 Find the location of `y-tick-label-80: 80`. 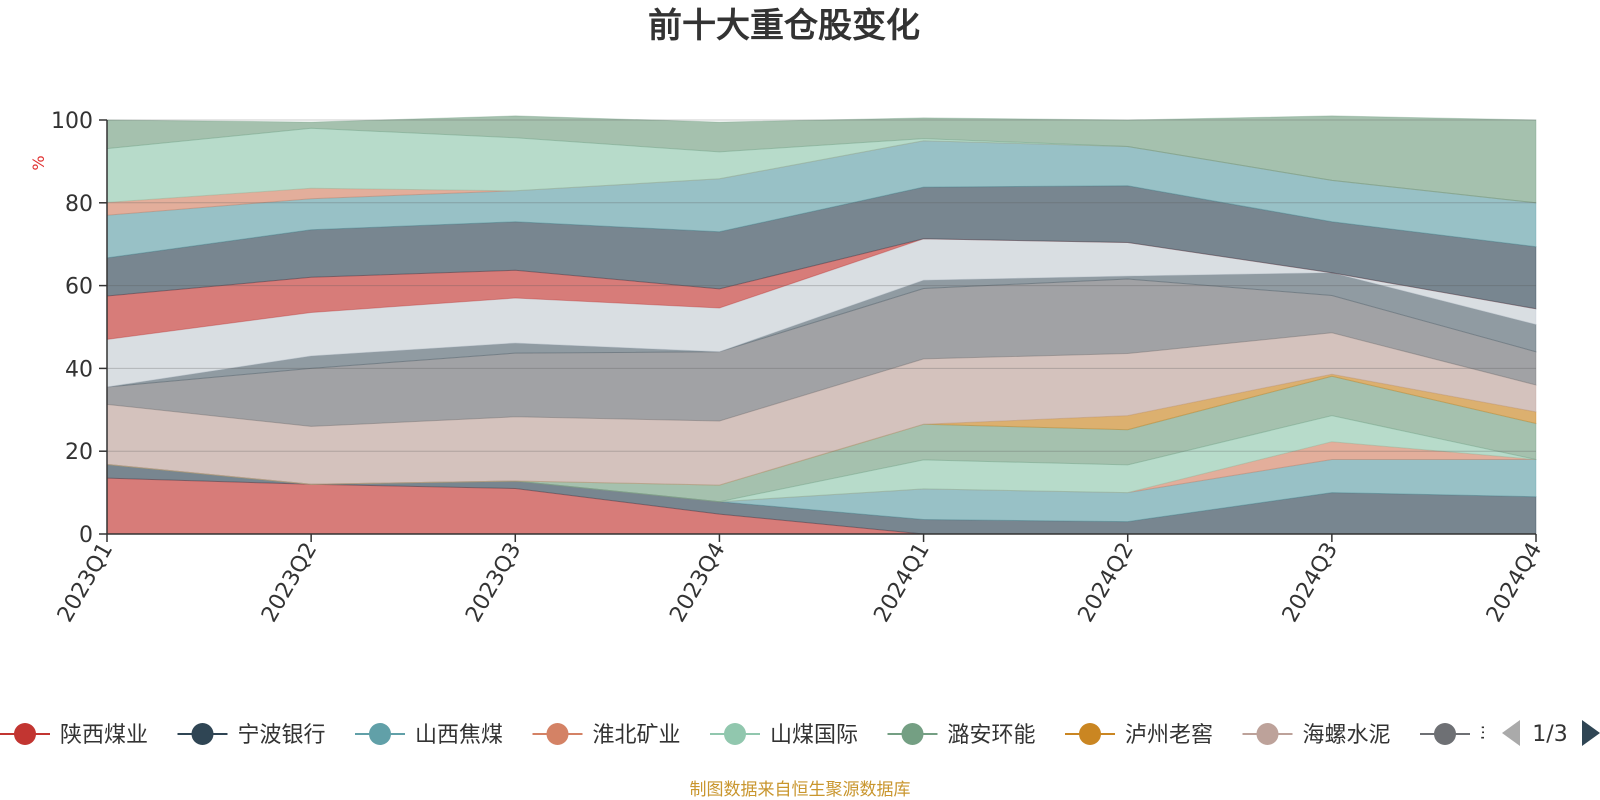

y-tick-label-80: 80 is located at coordinates (79, 204).